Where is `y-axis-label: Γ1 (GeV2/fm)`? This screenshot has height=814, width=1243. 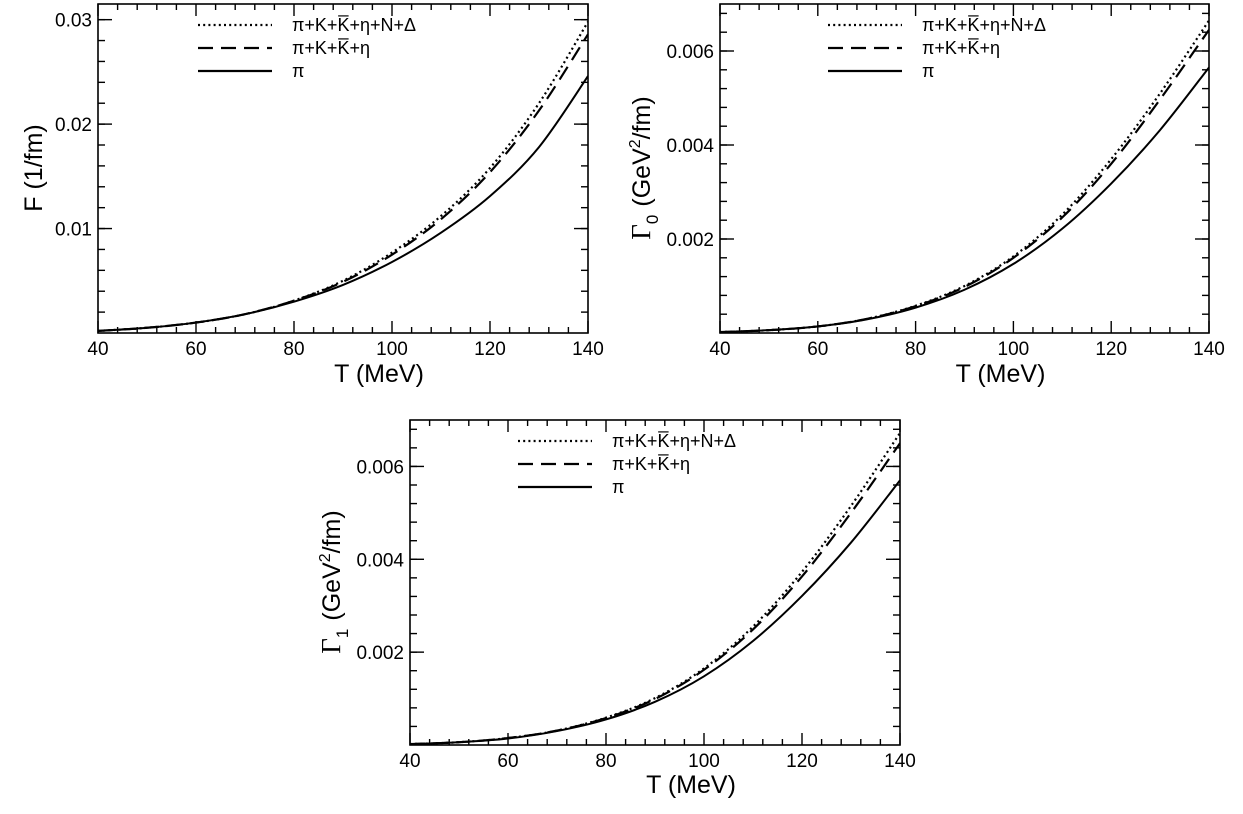 y-axis-label: Γ1 (GeV2/fm) is located at coordinates (334, 581).